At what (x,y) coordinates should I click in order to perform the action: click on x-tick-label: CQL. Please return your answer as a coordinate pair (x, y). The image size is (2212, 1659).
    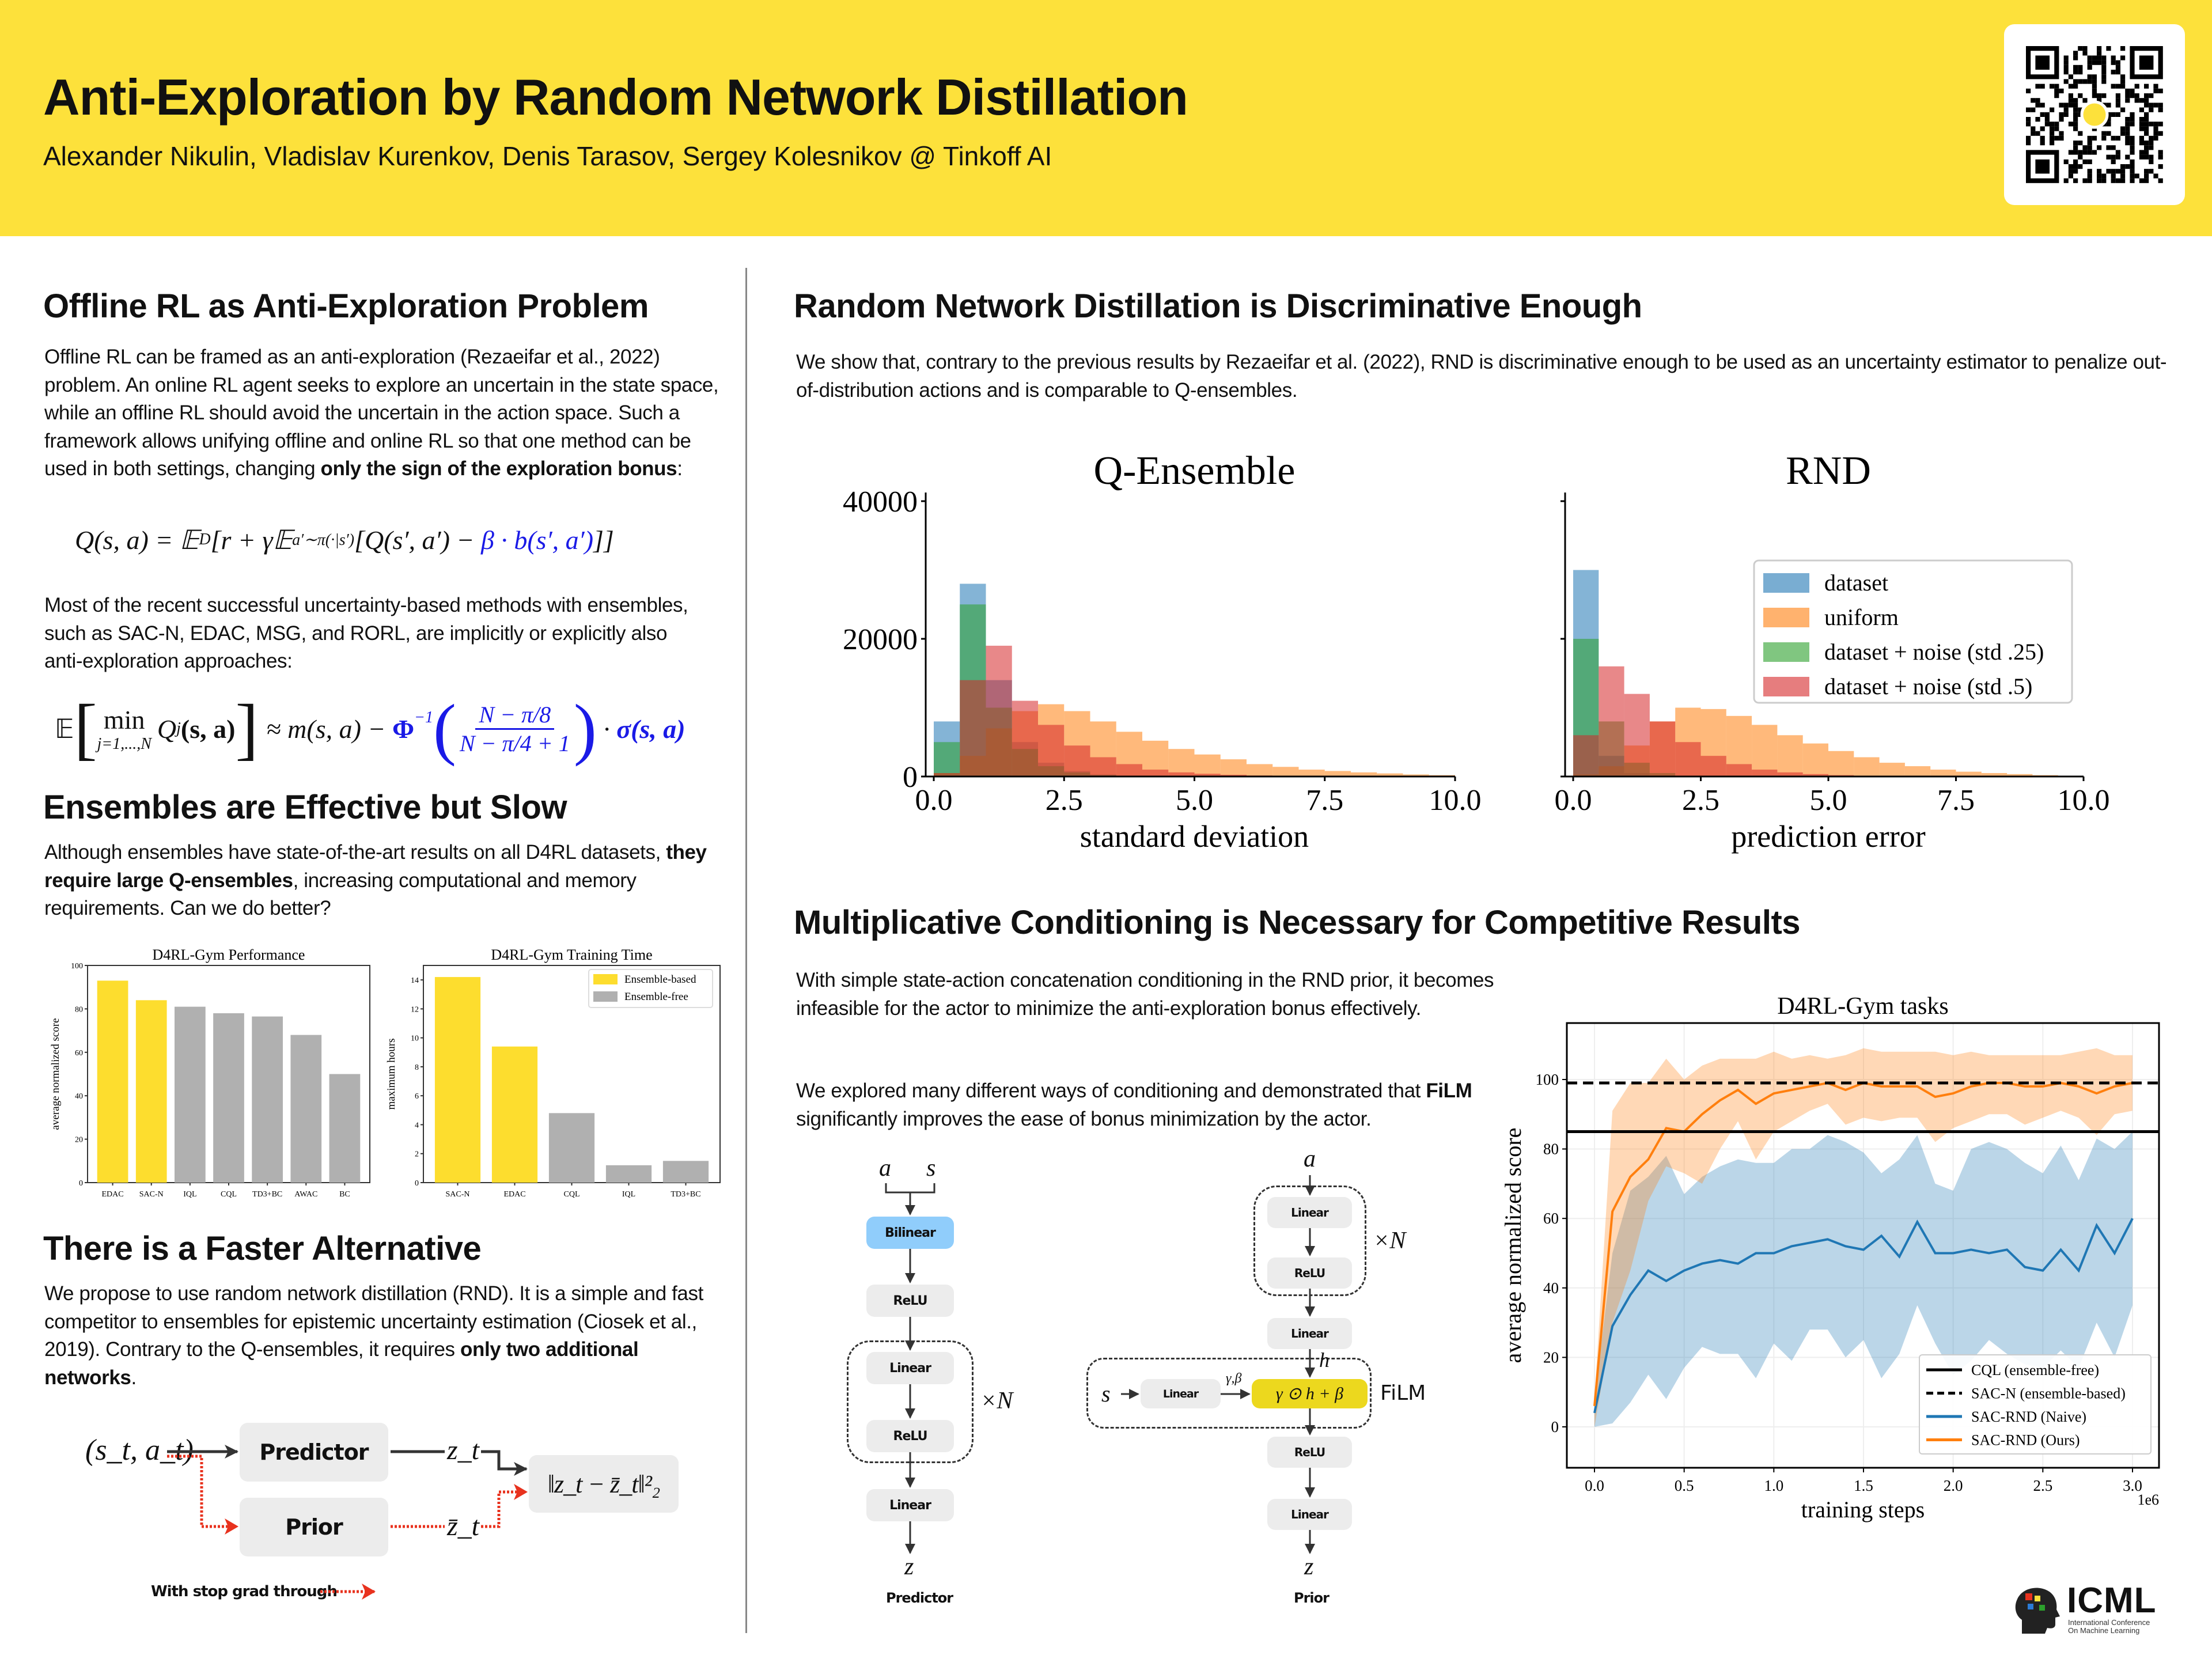
    Looking at the image, I should click on (229, 1194).